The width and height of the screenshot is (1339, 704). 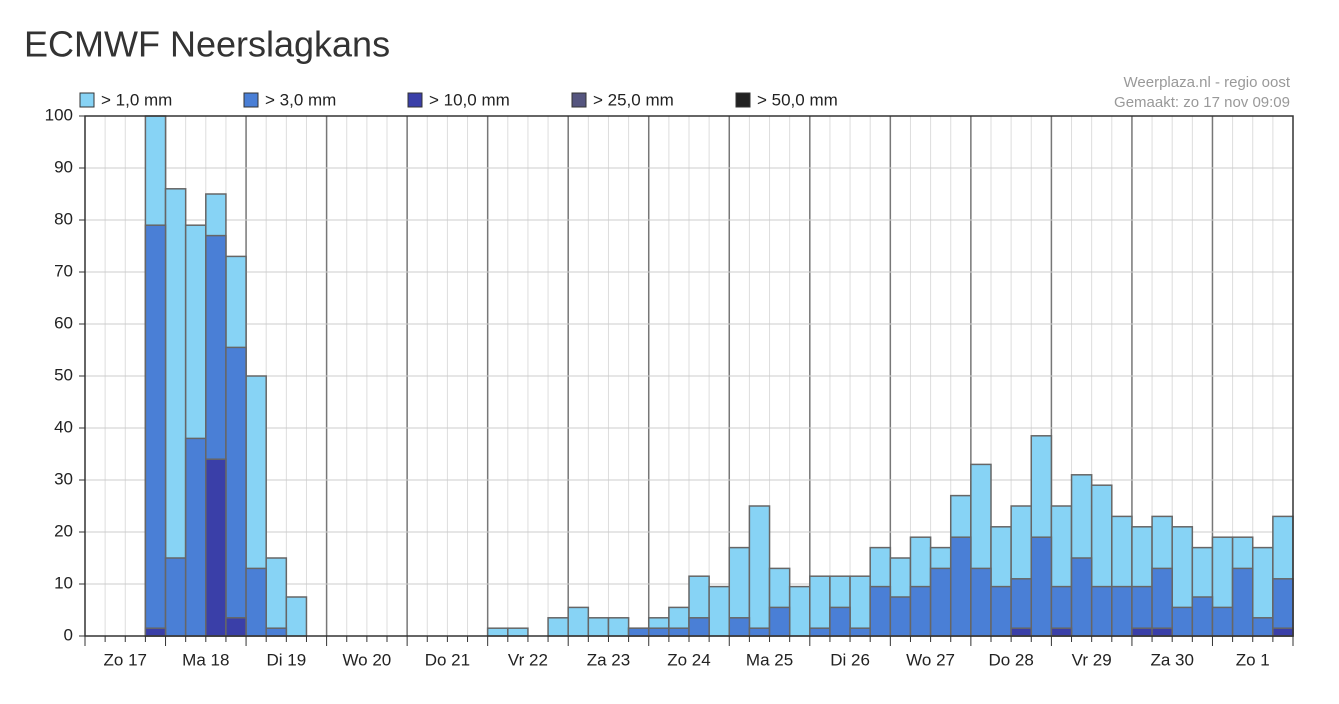 What do you see at coordinates (286, 659) in the screenshot?
I see `x-tick-label: Di 19` at bounding box center [286, 659].